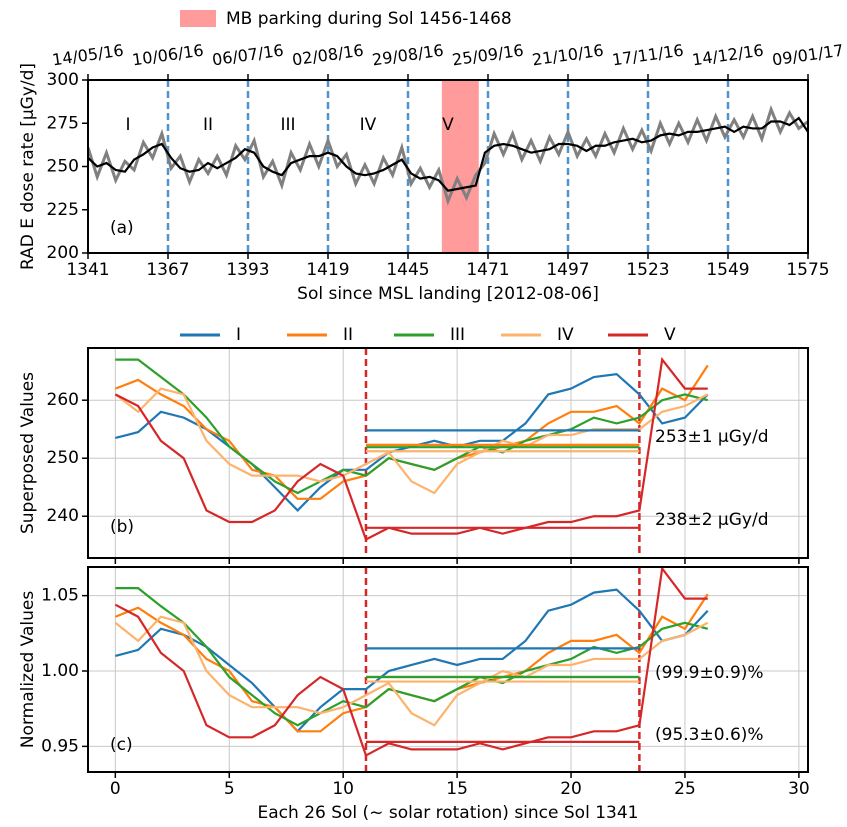  What do you see at coordinates (711, 437) in the screenshot?
I see `annotation: 253±1 μGy/d` at bounding box center [711, 437].